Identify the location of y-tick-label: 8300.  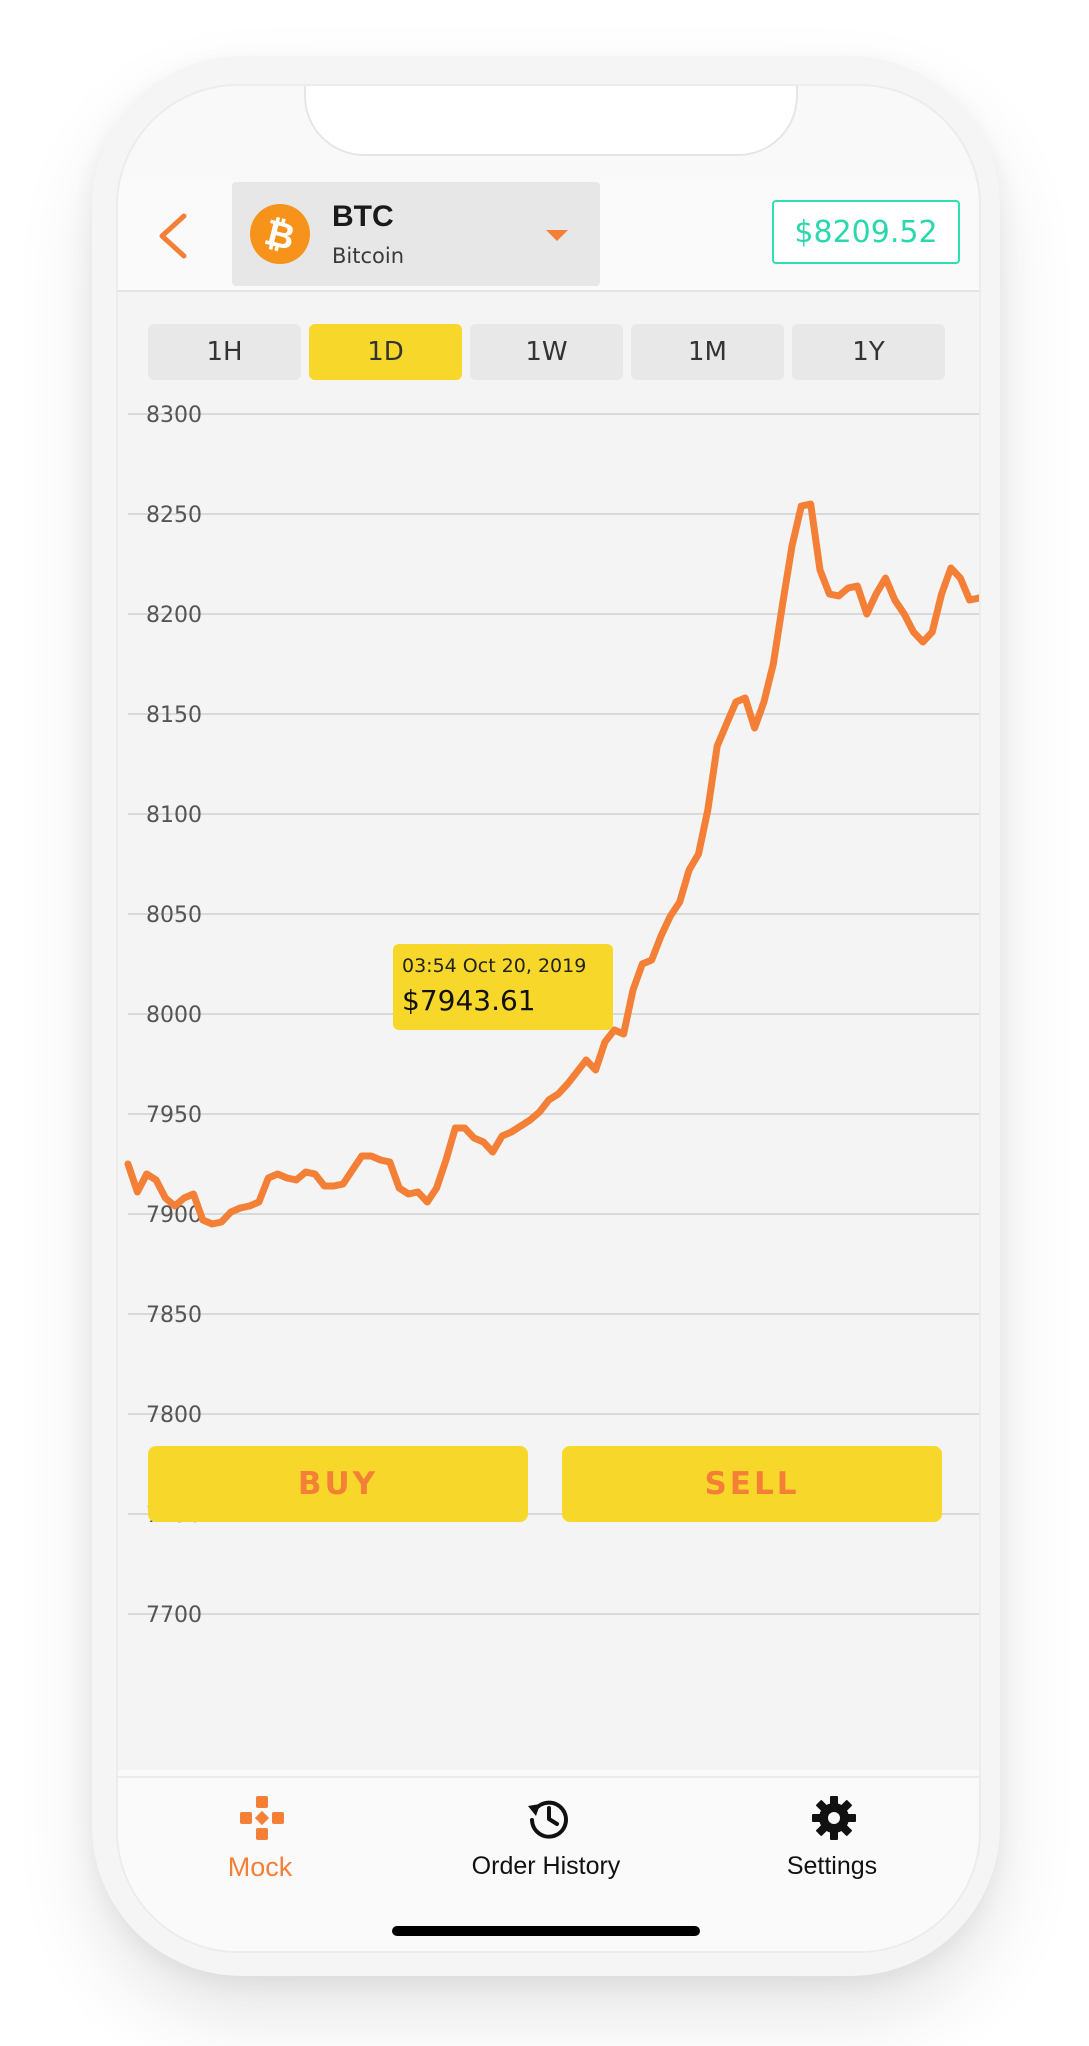
(174, 415).